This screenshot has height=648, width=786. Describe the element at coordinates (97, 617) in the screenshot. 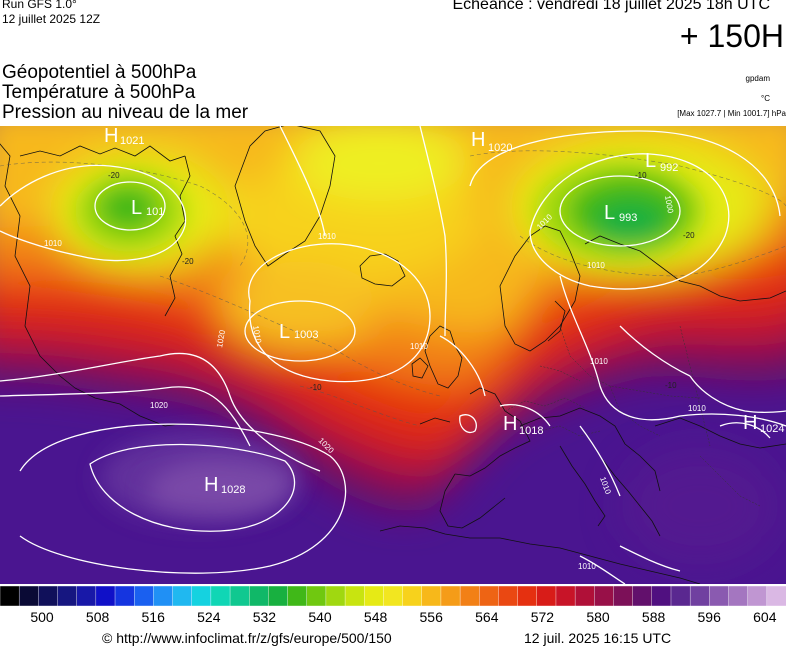

I see `colorbar-tick-label: 508` at that location.